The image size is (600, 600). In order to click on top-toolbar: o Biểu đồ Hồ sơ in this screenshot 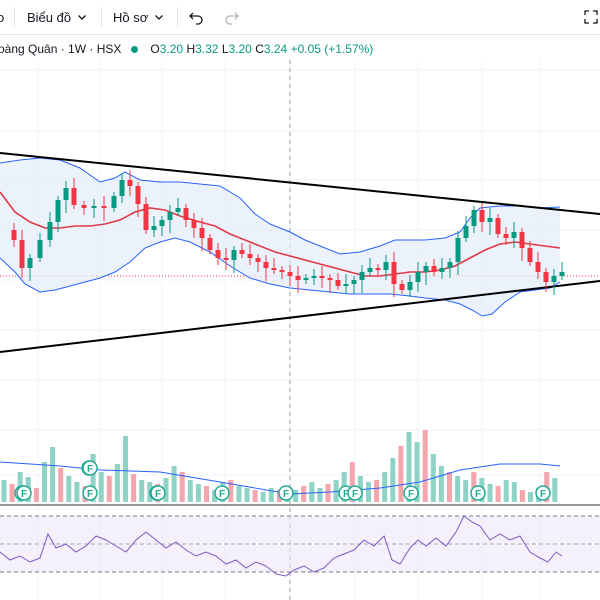, I will do `click(300, 17)`.